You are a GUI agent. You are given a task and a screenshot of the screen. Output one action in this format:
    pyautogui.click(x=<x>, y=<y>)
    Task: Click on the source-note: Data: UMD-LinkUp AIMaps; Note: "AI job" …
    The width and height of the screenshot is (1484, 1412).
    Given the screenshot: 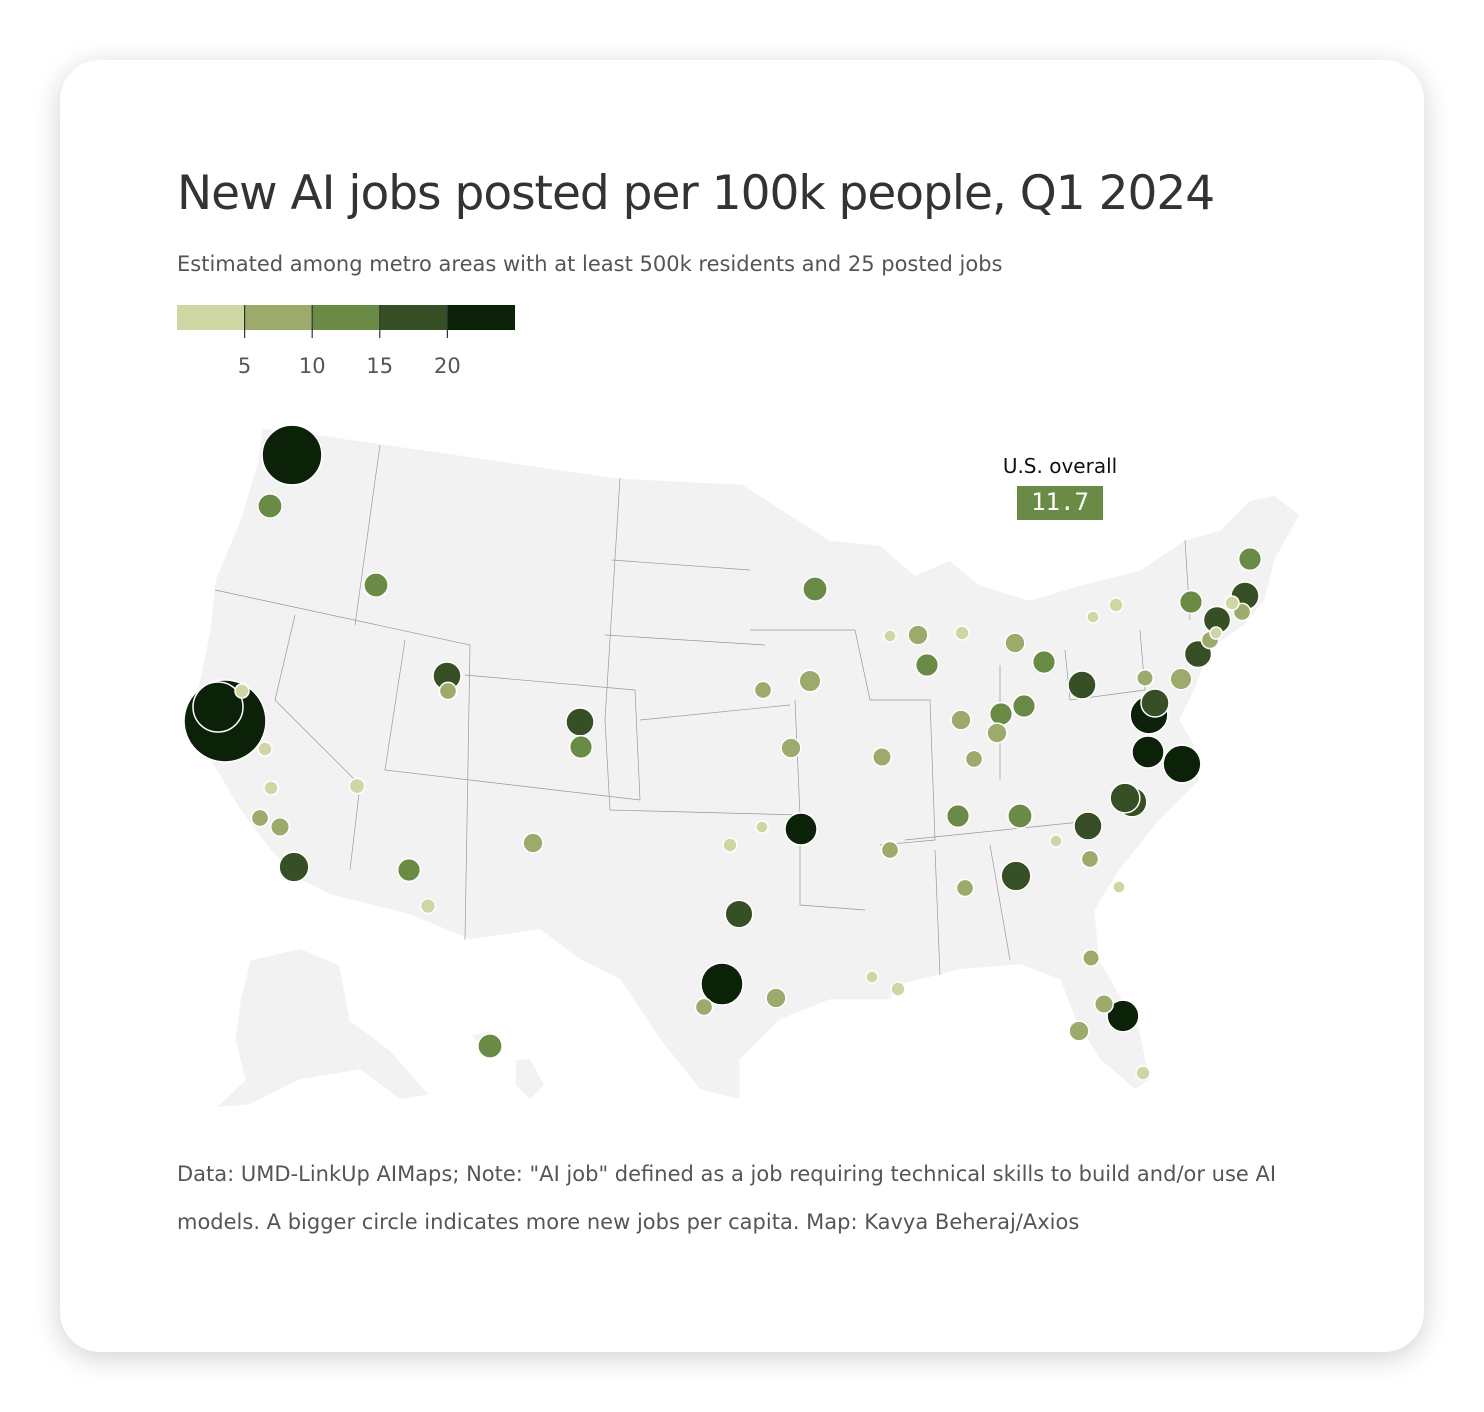 What is the action you would take?
    pyautogui.click(x=727, y=1198)
    